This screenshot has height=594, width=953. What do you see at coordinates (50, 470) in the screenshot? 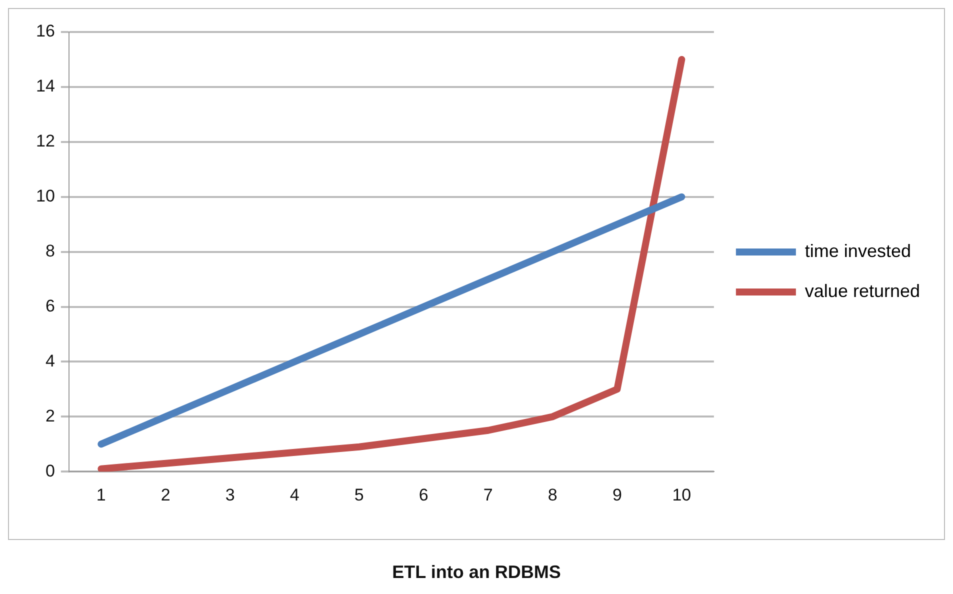
I see `y-tick-label: 0` at bounding box center [50, 470].